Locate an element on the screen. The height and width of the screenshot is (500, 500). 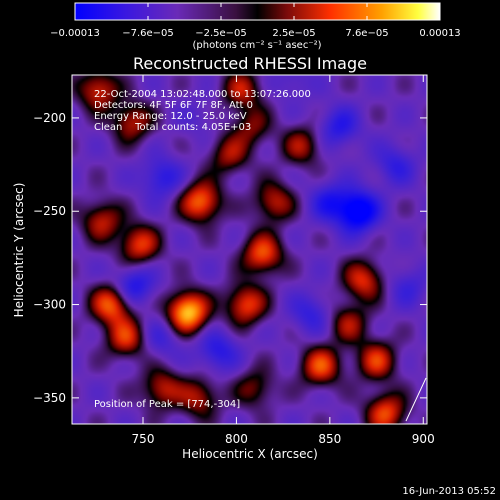
colorbar-tick-label: 2.5e−05 is located at coordinates (293, 33).